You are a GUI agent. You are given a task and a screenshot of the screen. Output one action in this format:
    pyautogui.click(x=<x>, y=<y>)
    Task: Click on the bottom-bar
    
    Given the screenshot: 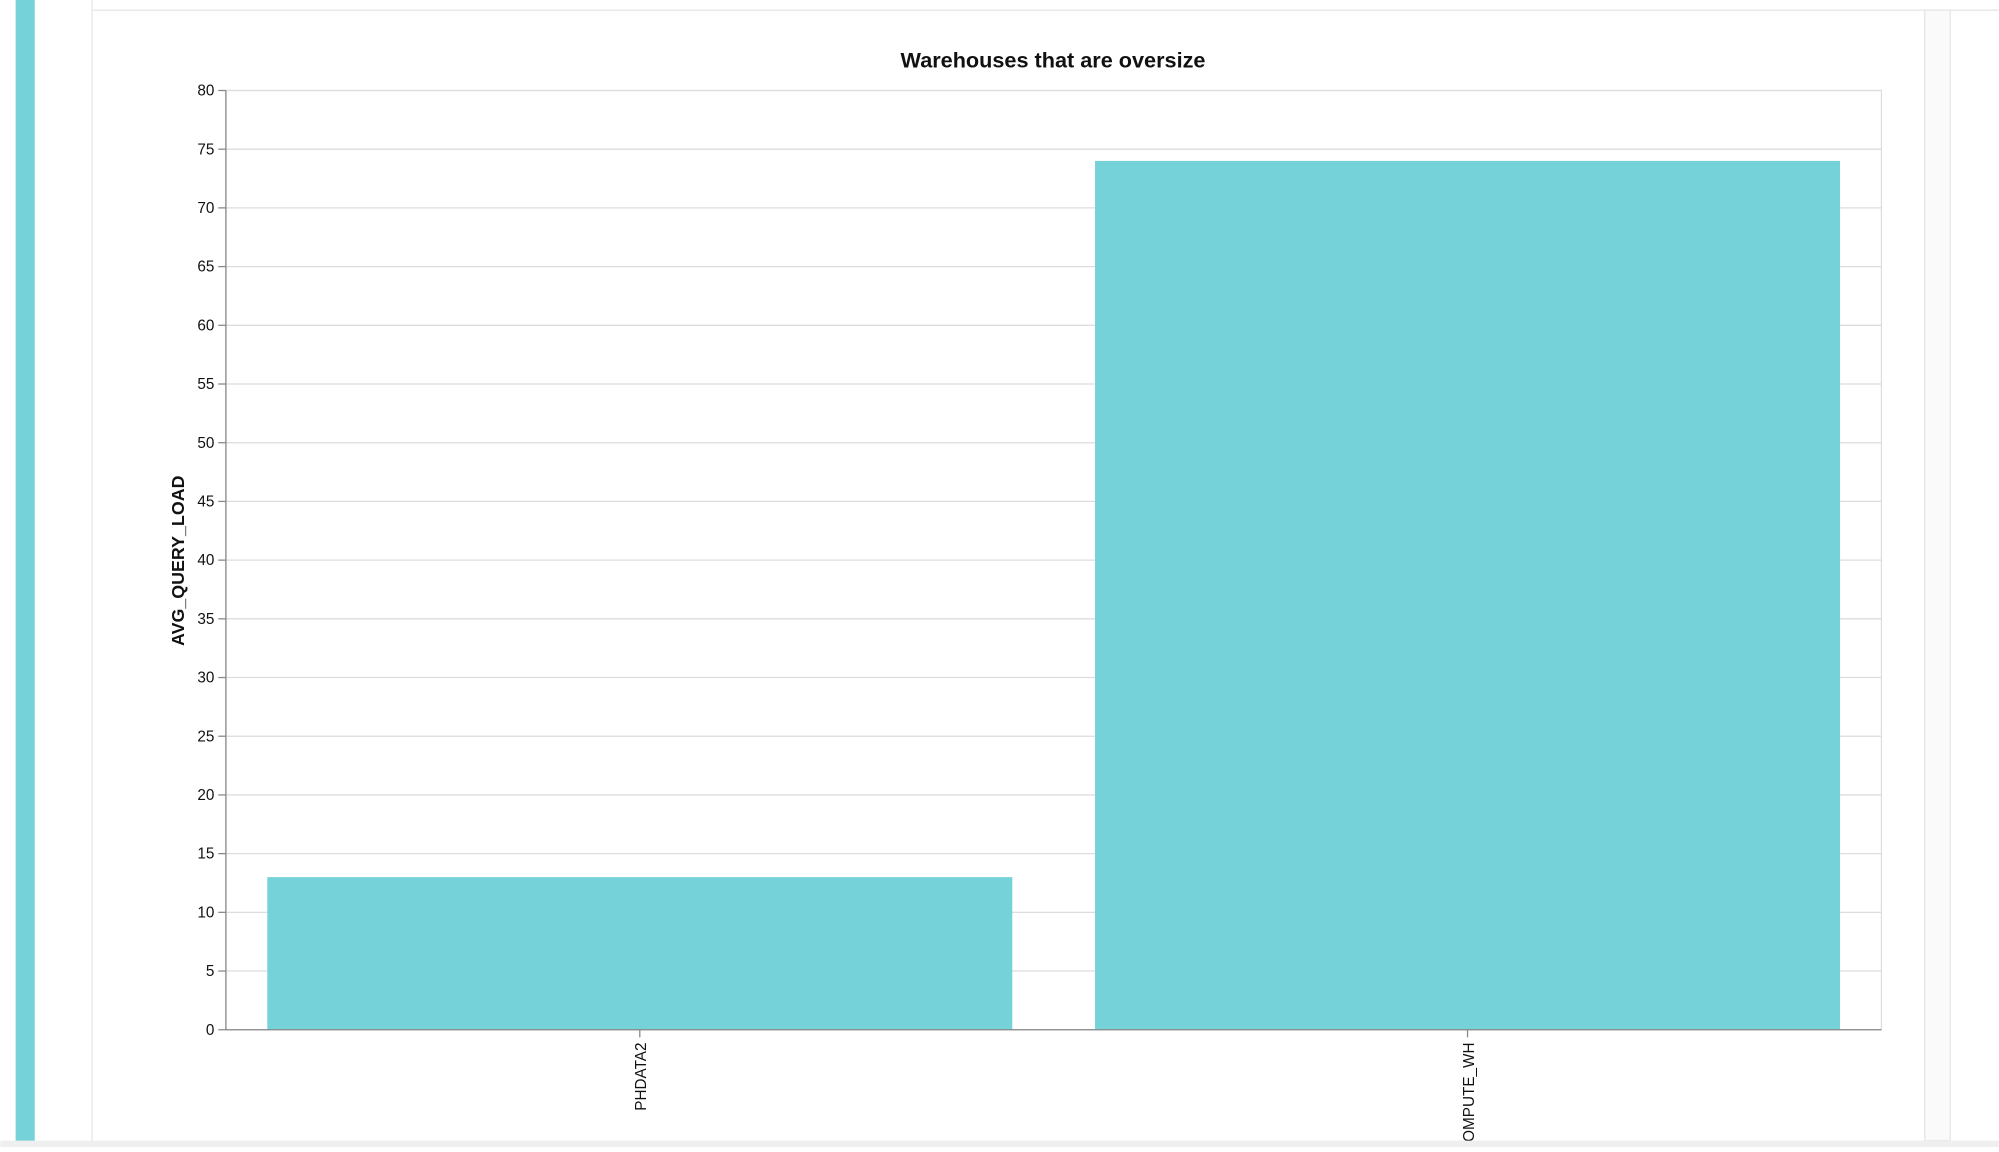 What is the action you would take?
    pyautogui.click(x=999, y=1143)
    